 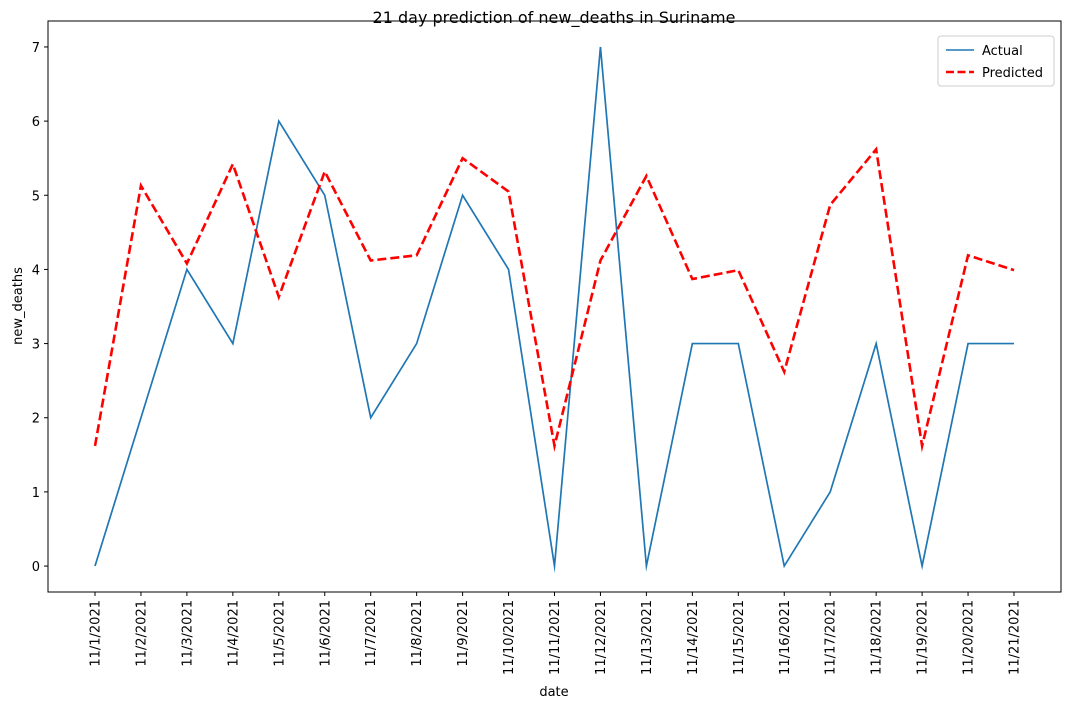 I want to click on x-tick-label: 11/19/2021, so click(x=923, y=637).